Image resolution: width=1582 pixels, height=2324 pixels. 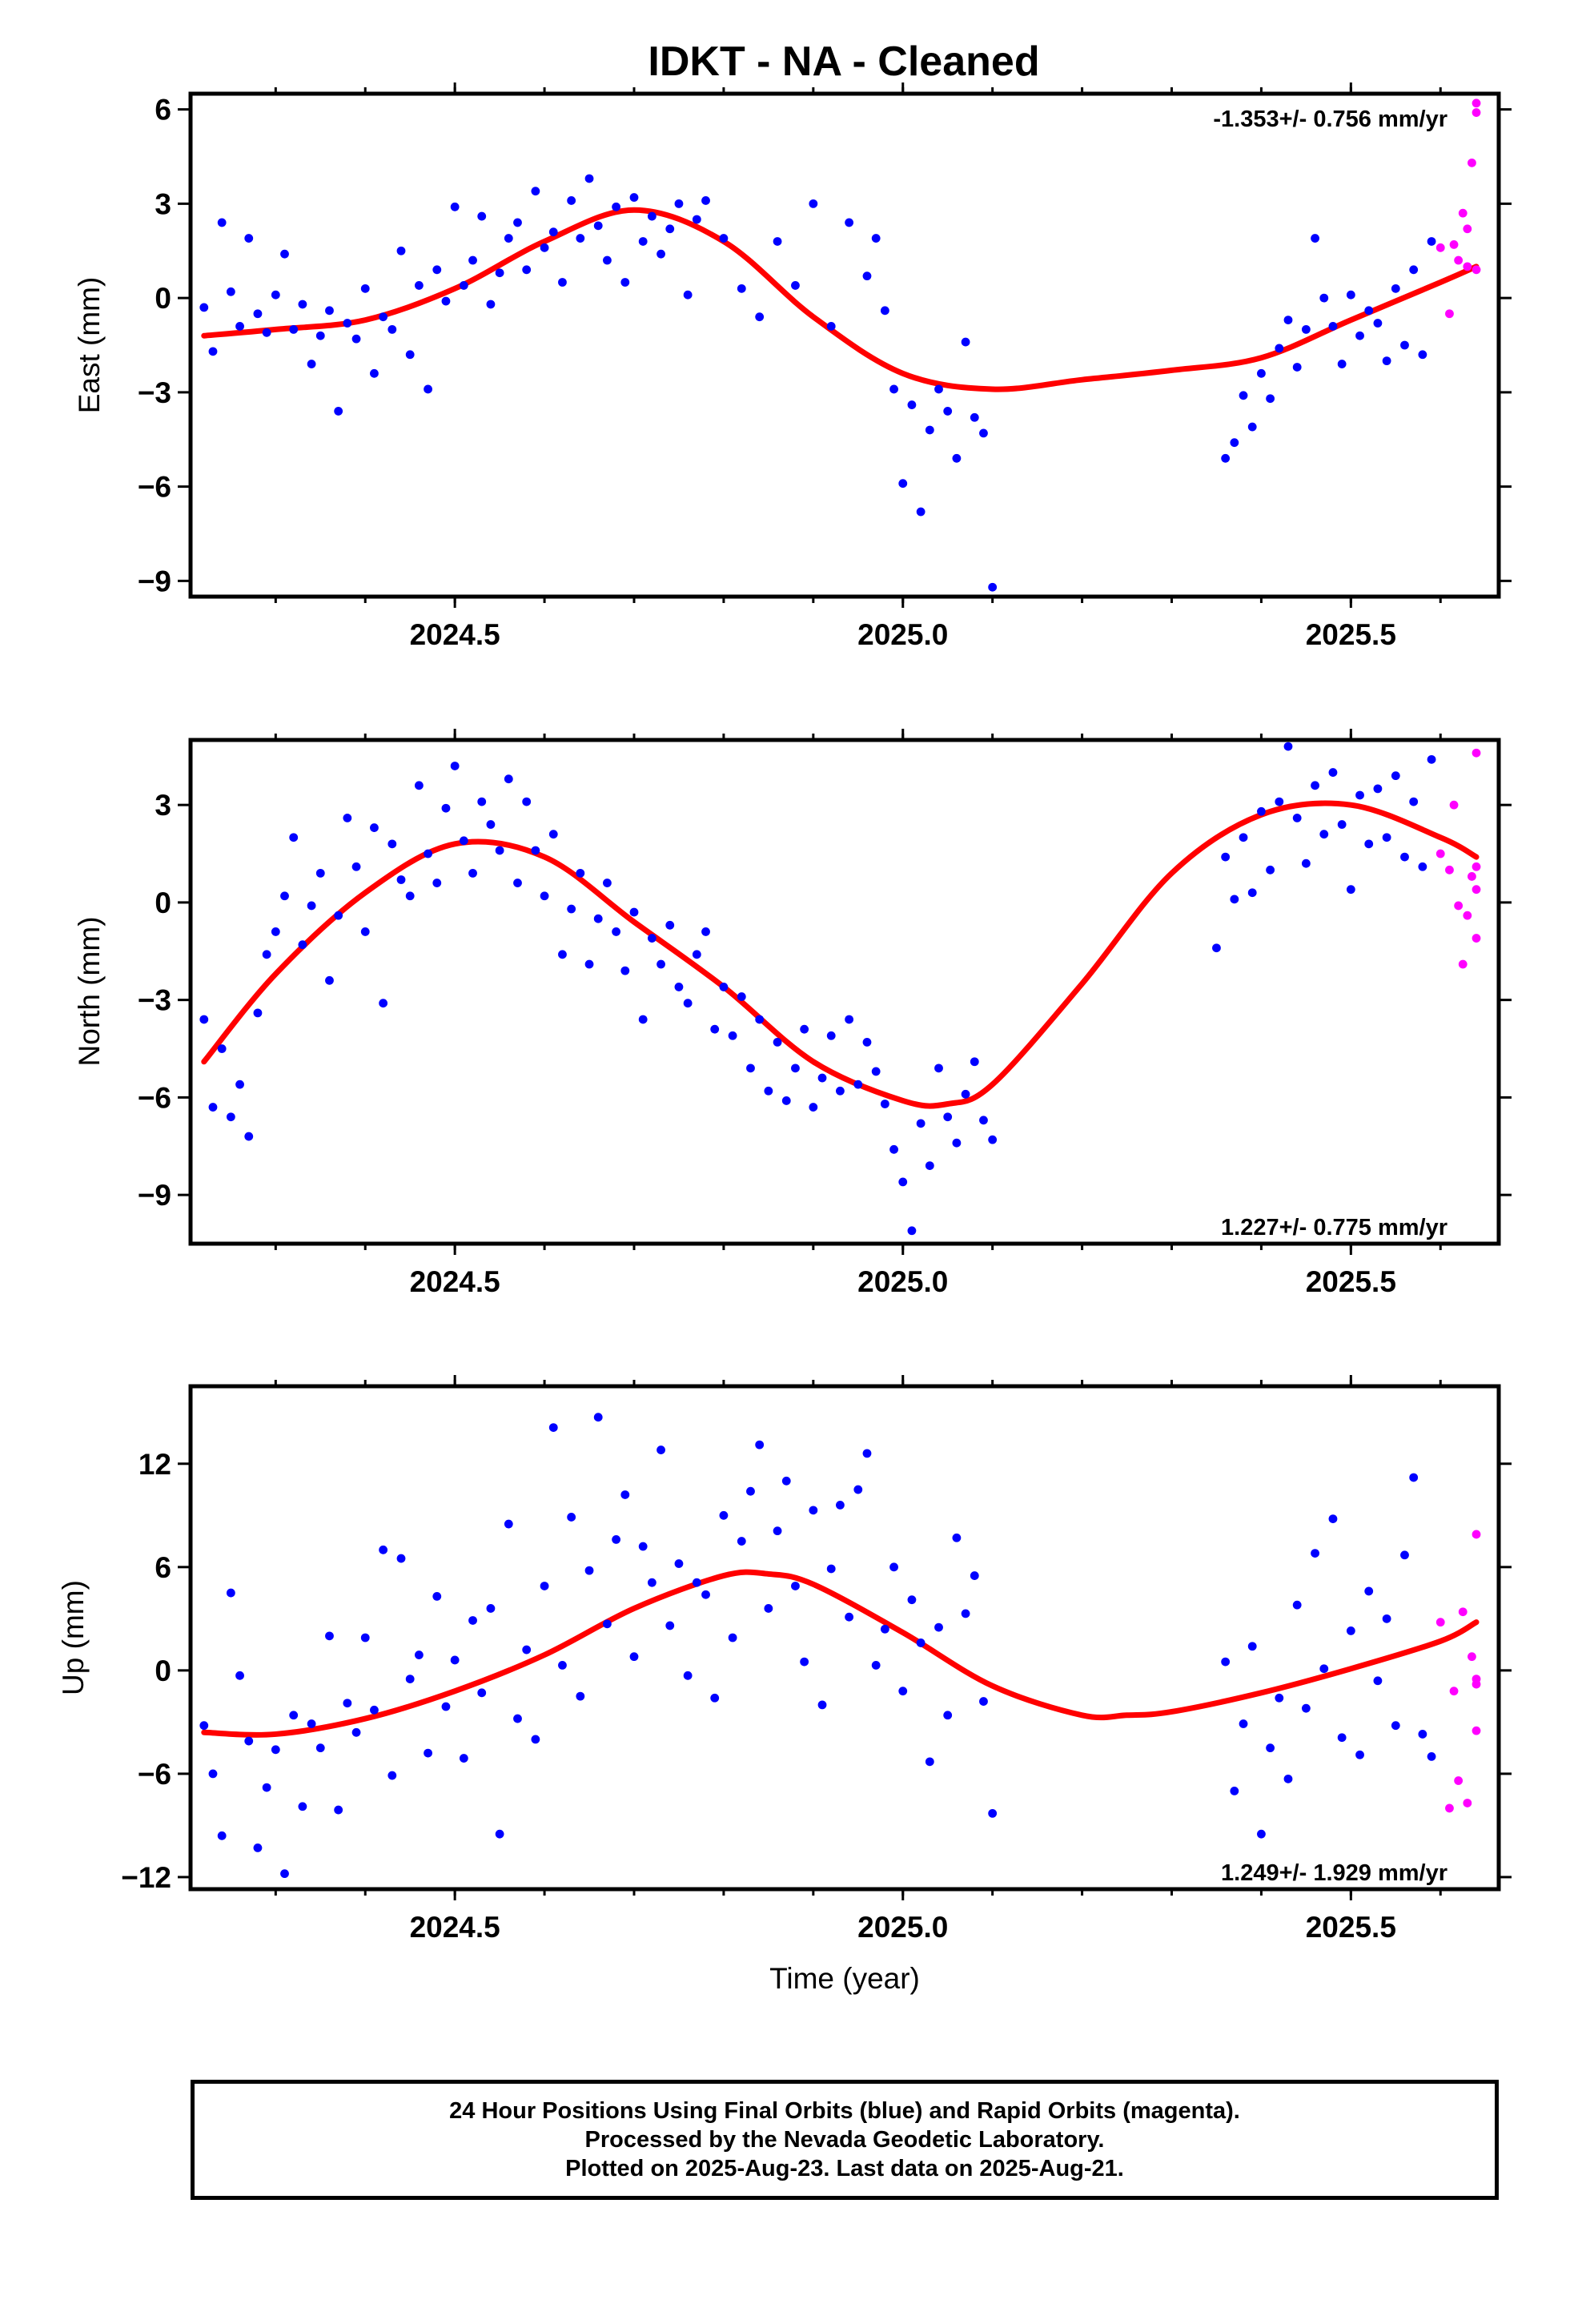 What do you see at coordinates (841, 954) in the screenshot?
I see `north-fit-line` at bounding box center [841, 954].